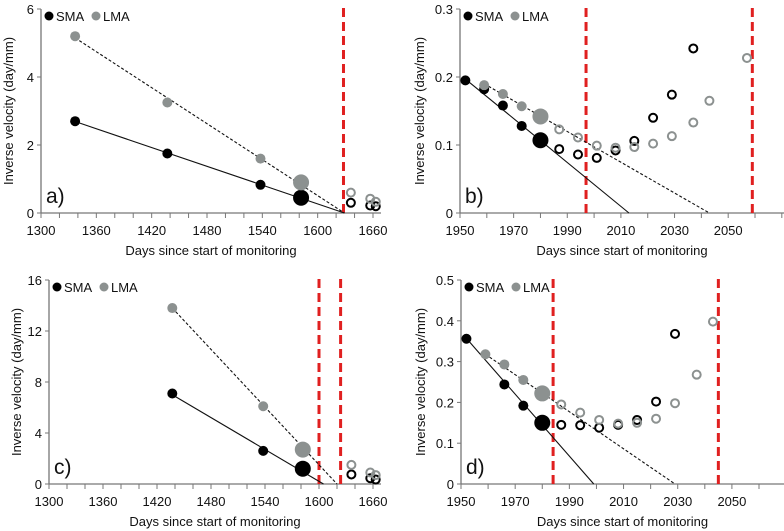  I want to click on panel-label: d), so click(475, 467).